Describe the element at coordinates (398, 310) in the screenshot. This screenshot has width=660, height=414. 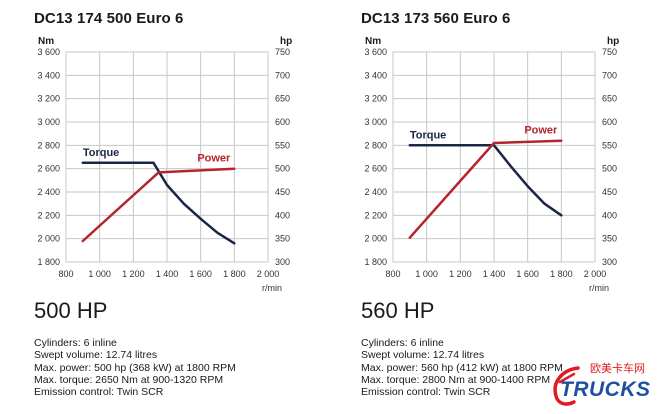
I see `horsepower-heading: 560 HP` at that location.